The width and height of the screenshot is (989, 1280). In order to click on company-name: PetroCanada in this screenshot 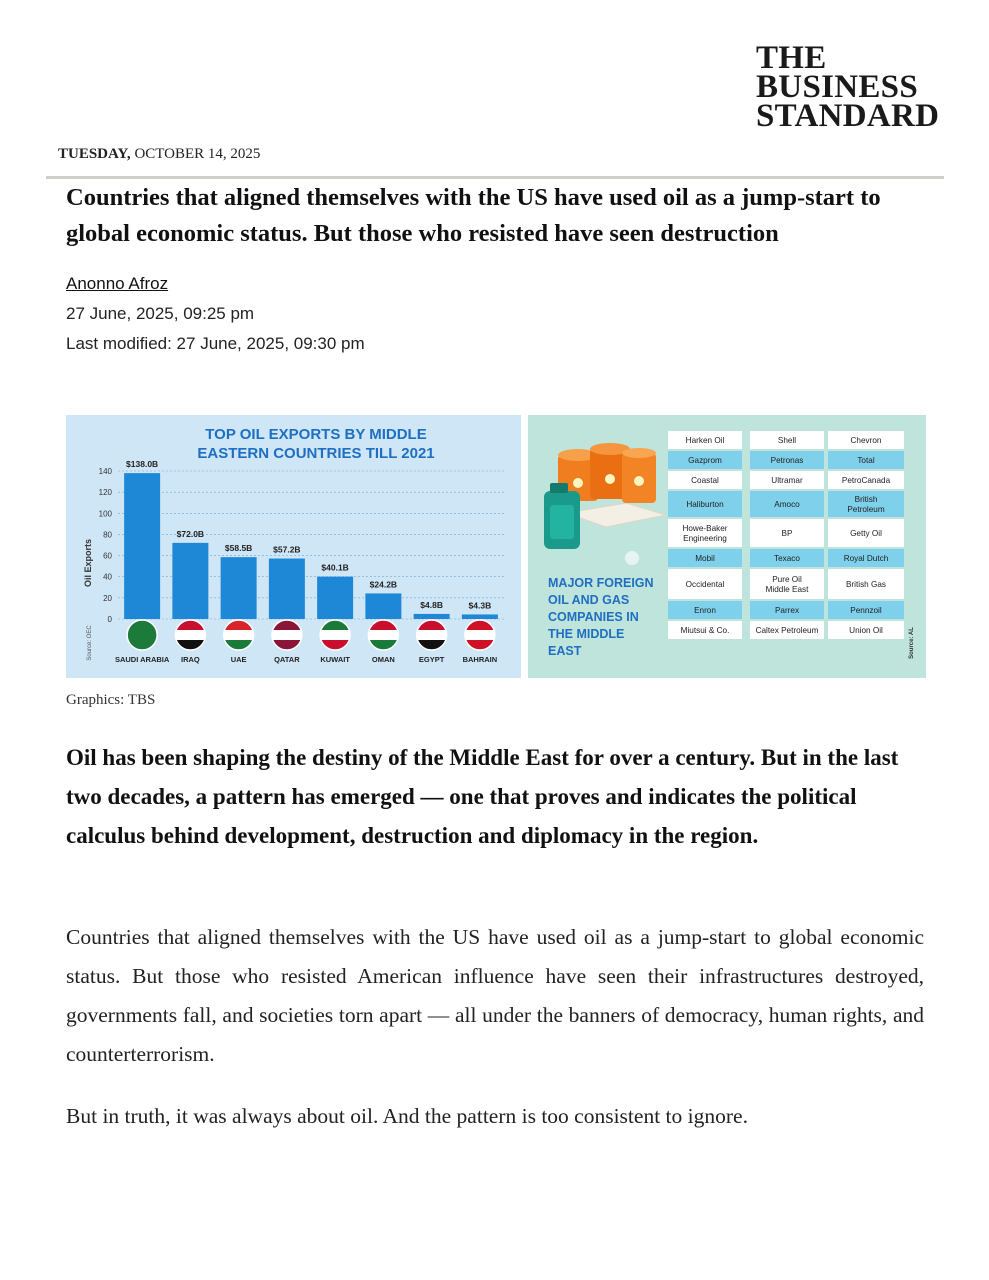, I will do `click(866, 480)`.